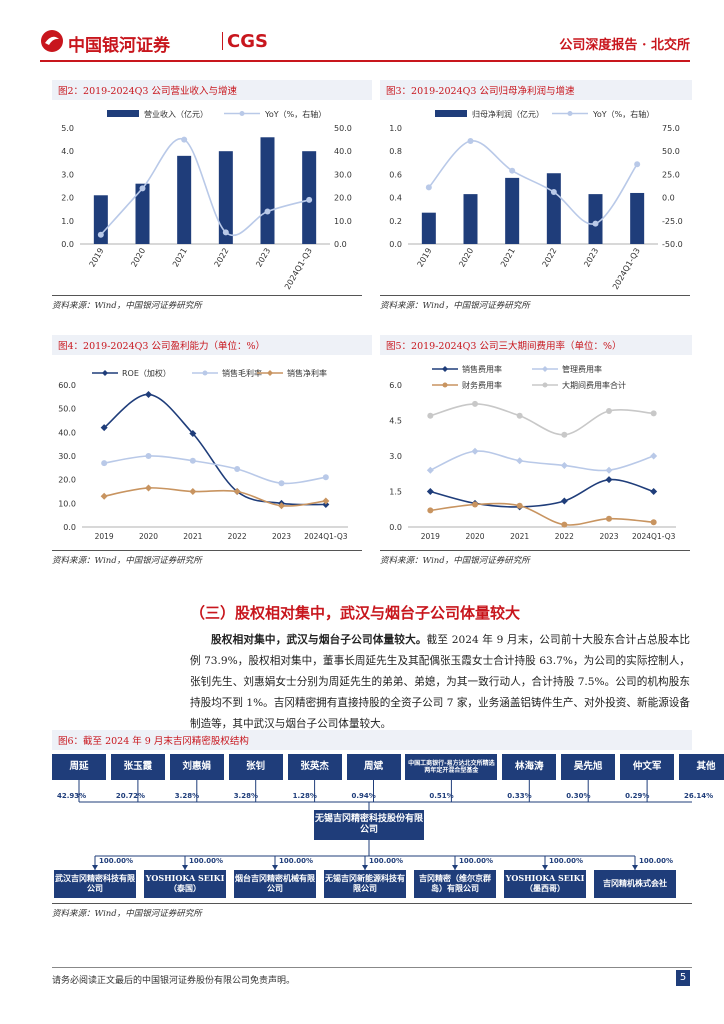  I want to click on fig2-ytick-left: 1.0, so click(67, 221).